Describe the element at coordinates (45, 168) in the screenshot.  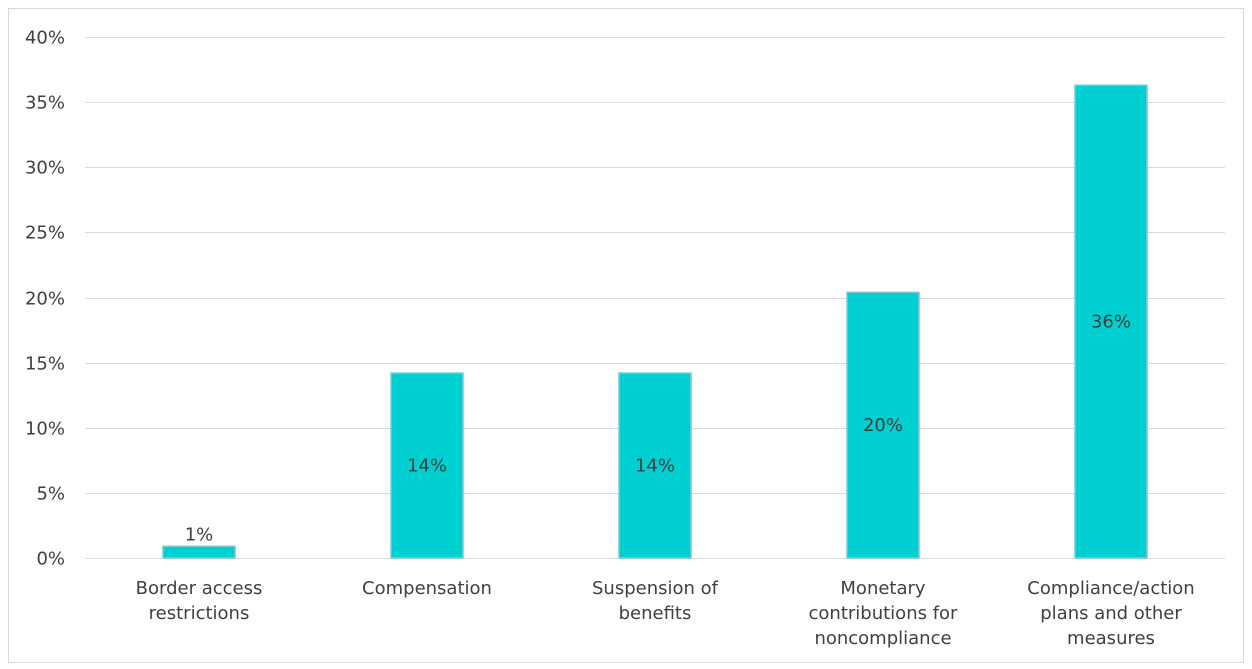
I see `y-tick-label: 30%` at that location.